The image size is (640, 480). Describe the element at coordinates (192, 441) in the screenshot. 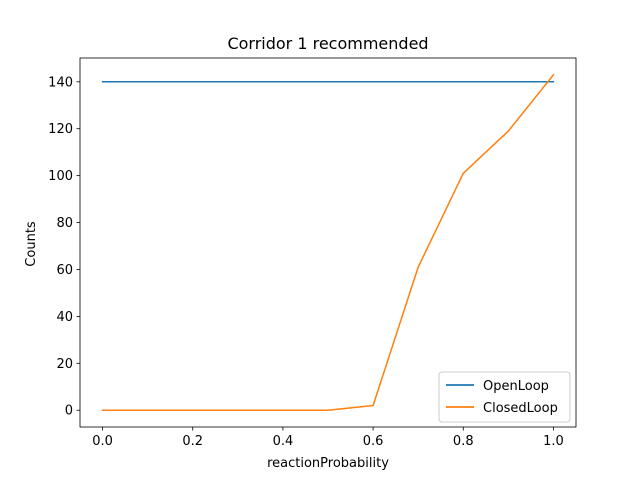

I see `x-tick-label: 0.2` at that location.